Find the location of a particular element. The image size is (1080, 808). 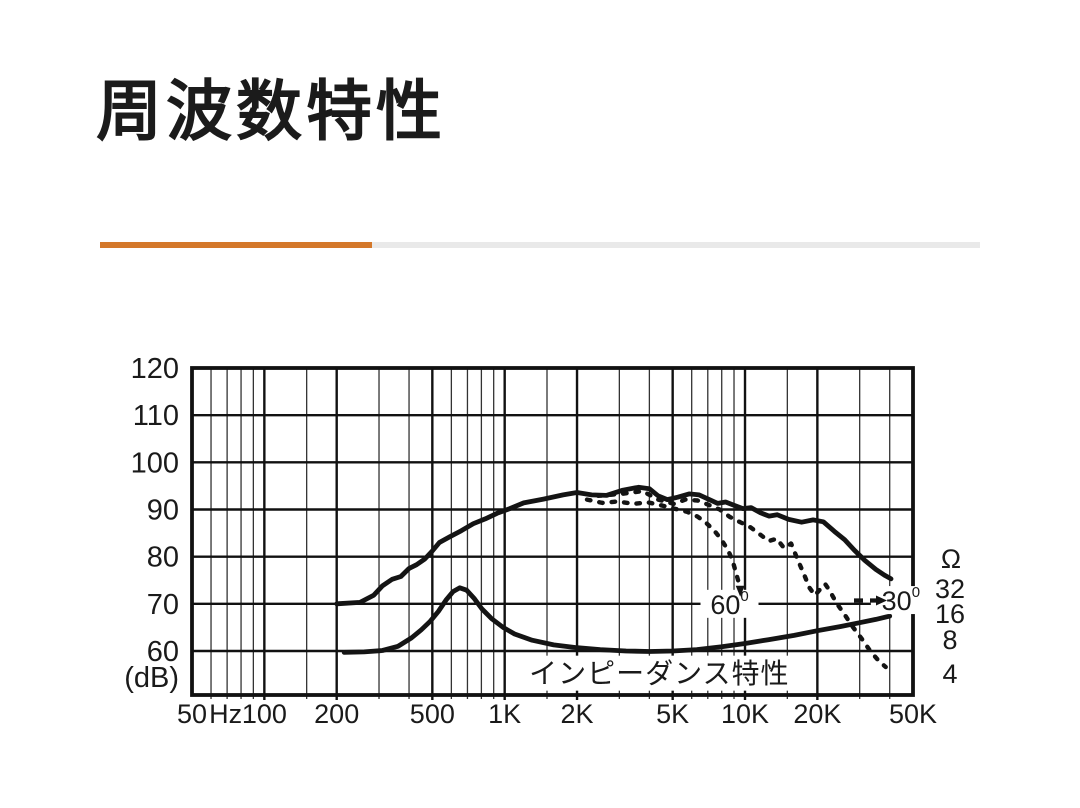

curve-60deg-response is located at coordinates (663, 544).